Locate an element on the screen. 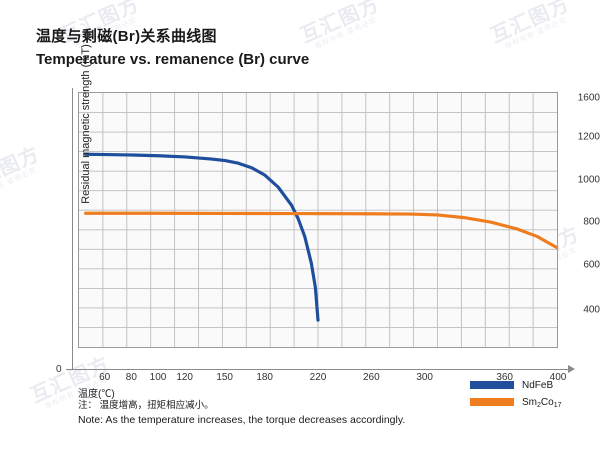 The width and height of the screenshot is (600, 450). x-axis-line is located at coordinates (318, 369).